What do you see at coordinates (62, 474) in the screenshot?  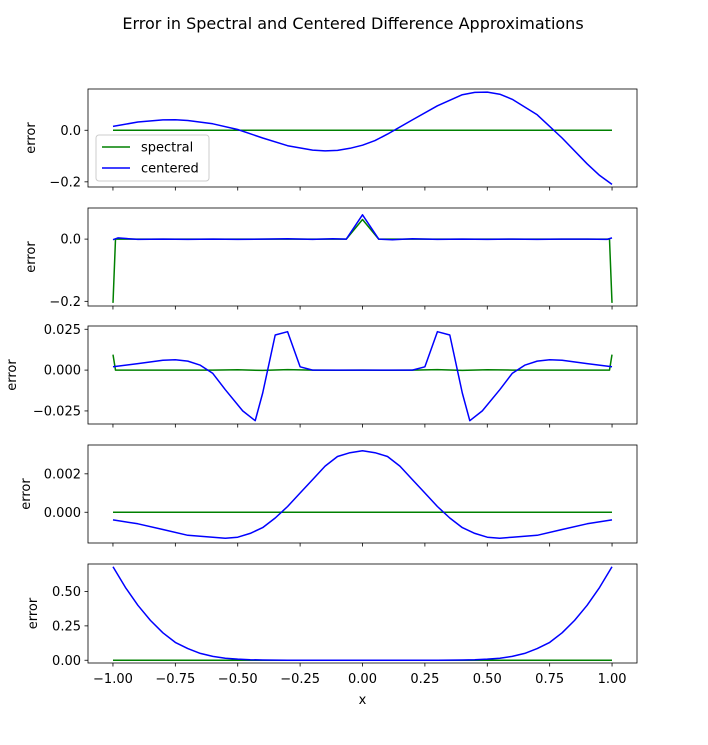 I see `y-tick-label: 0.002` at bounding box center [62, 474].